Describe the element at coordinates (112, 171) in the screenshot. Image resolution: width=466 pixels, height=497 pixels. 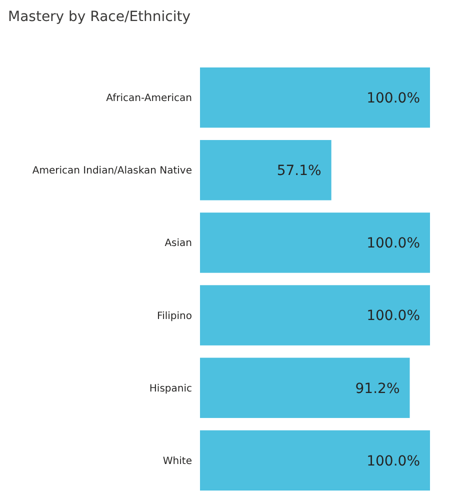
I see `y-tick-label: American Indian/Alaskan Native` at that location.